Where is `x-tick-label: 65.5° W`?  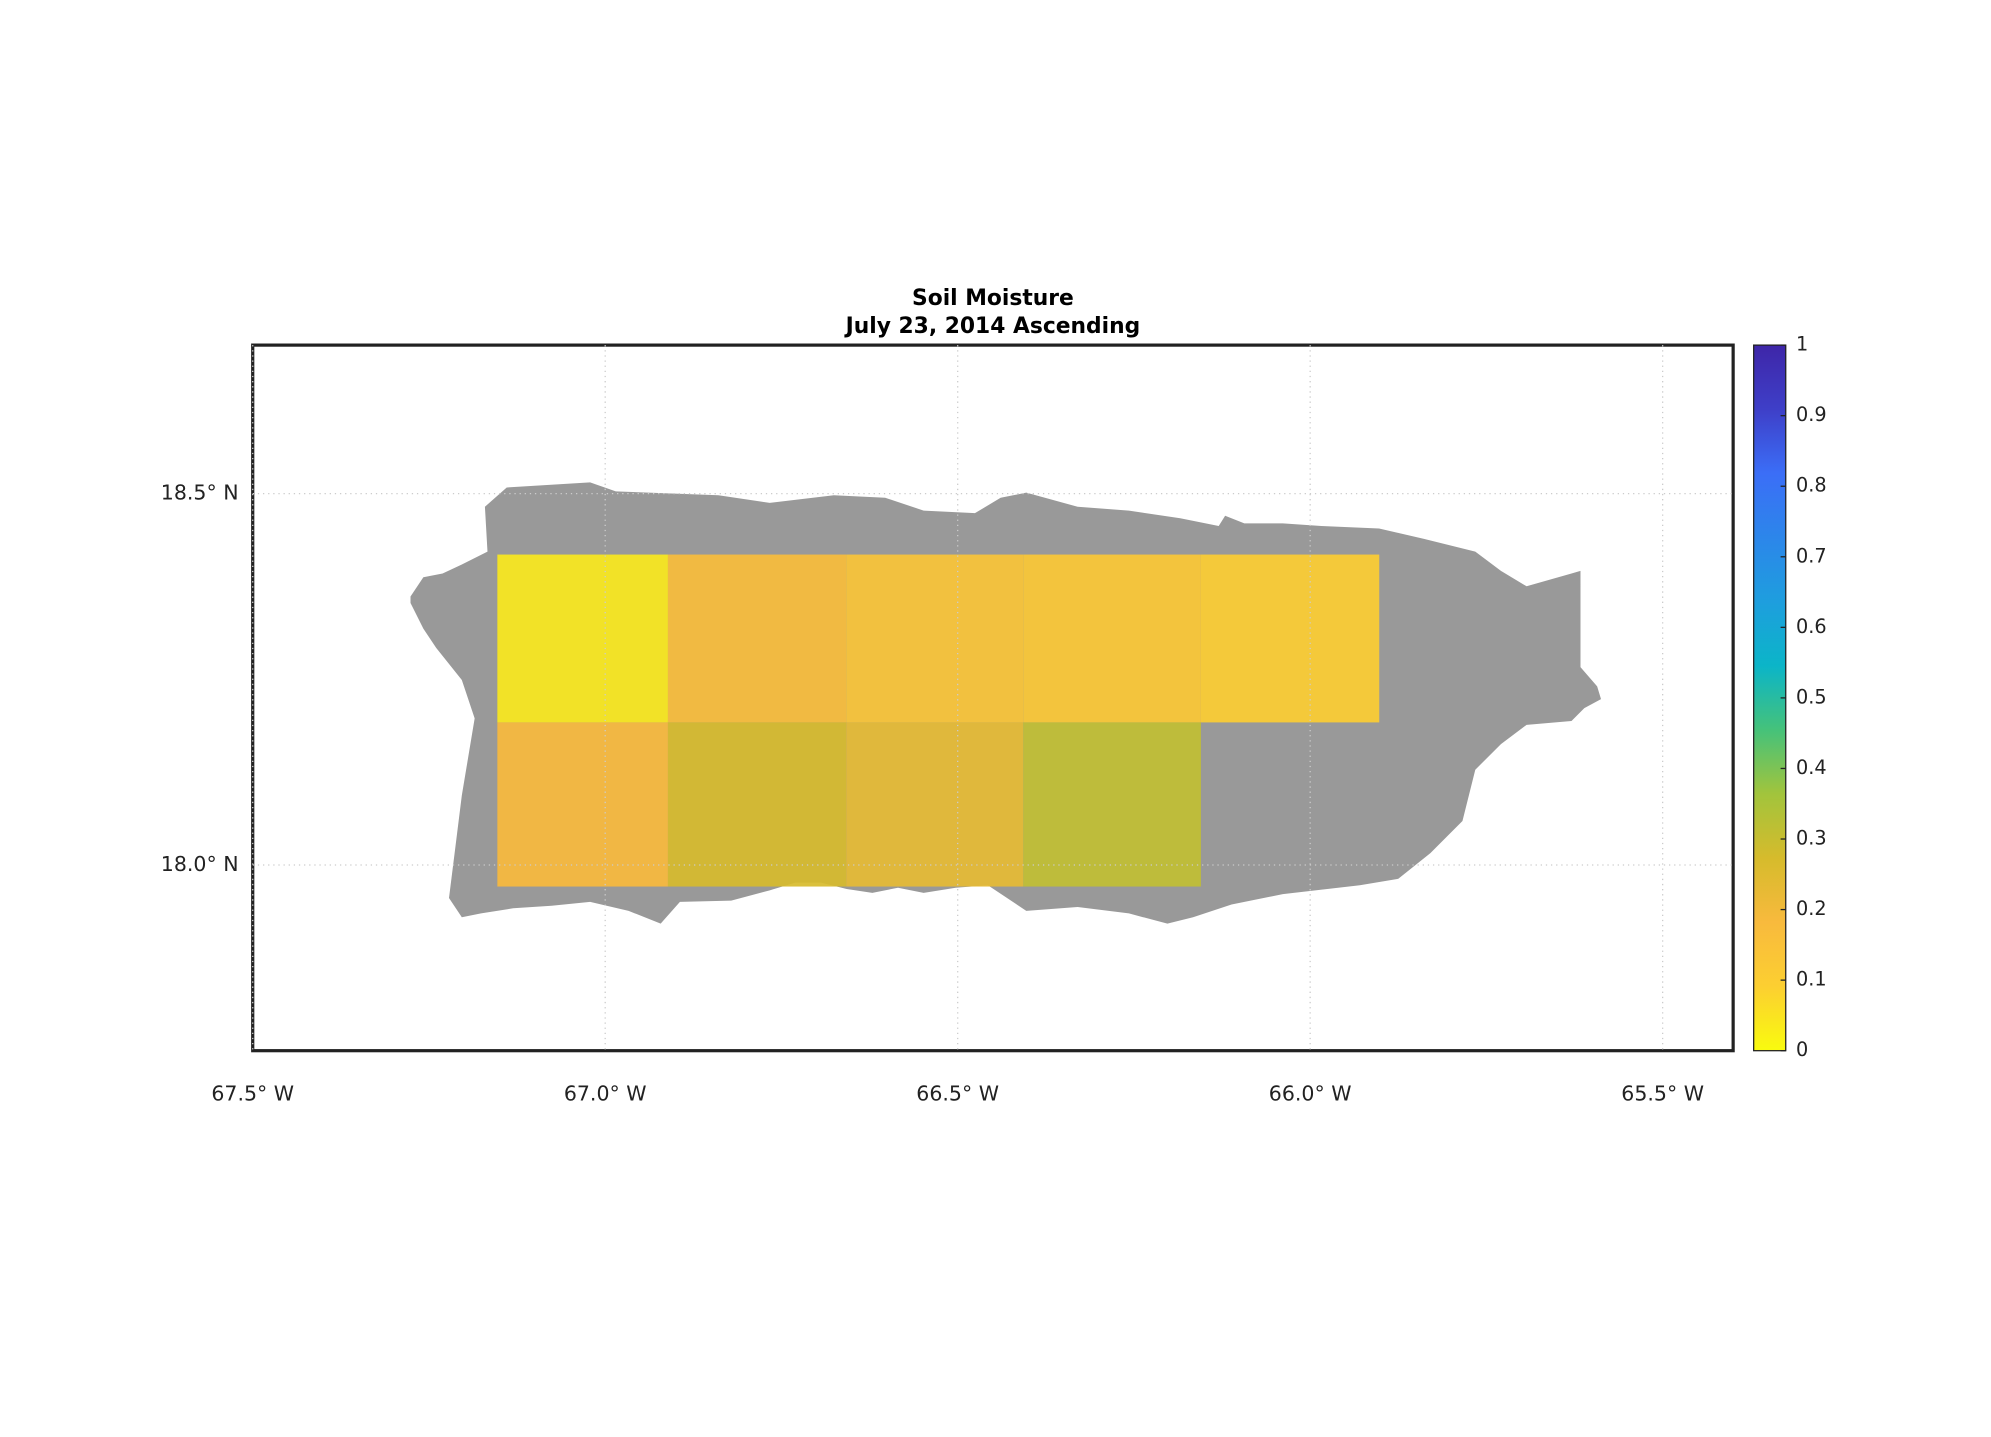 x-tick-label: 65.5° W is located at coordinates (1662, 1093).